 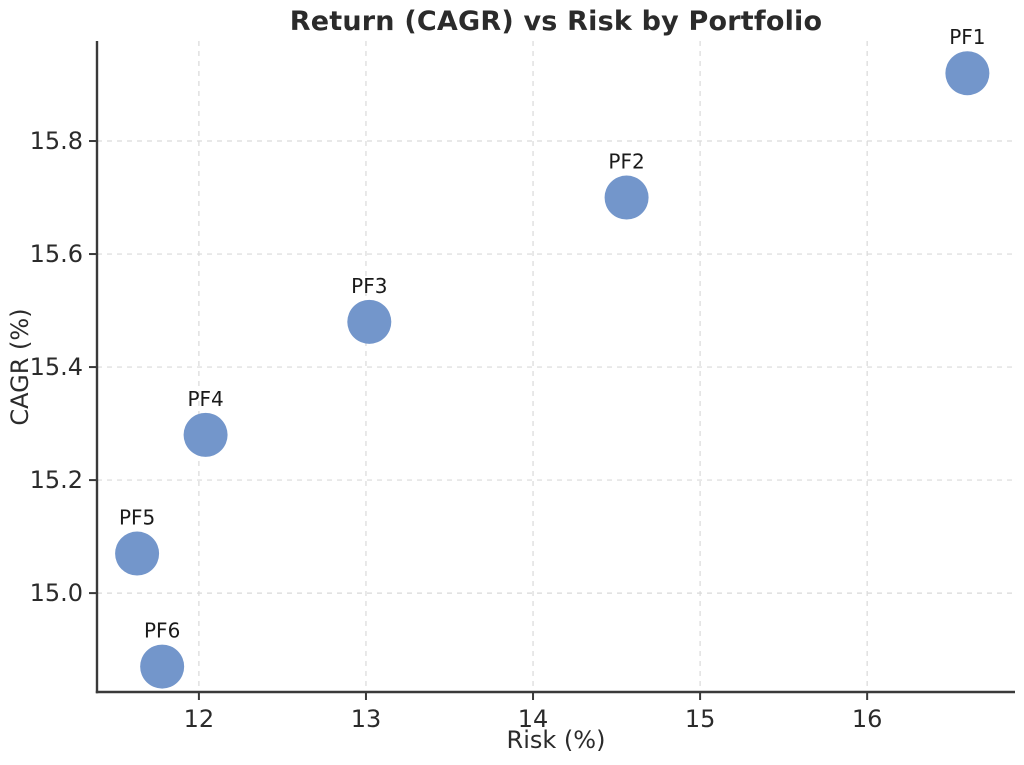 I want to click on y-tick-label: 15.6, so click(x=56, y=254).